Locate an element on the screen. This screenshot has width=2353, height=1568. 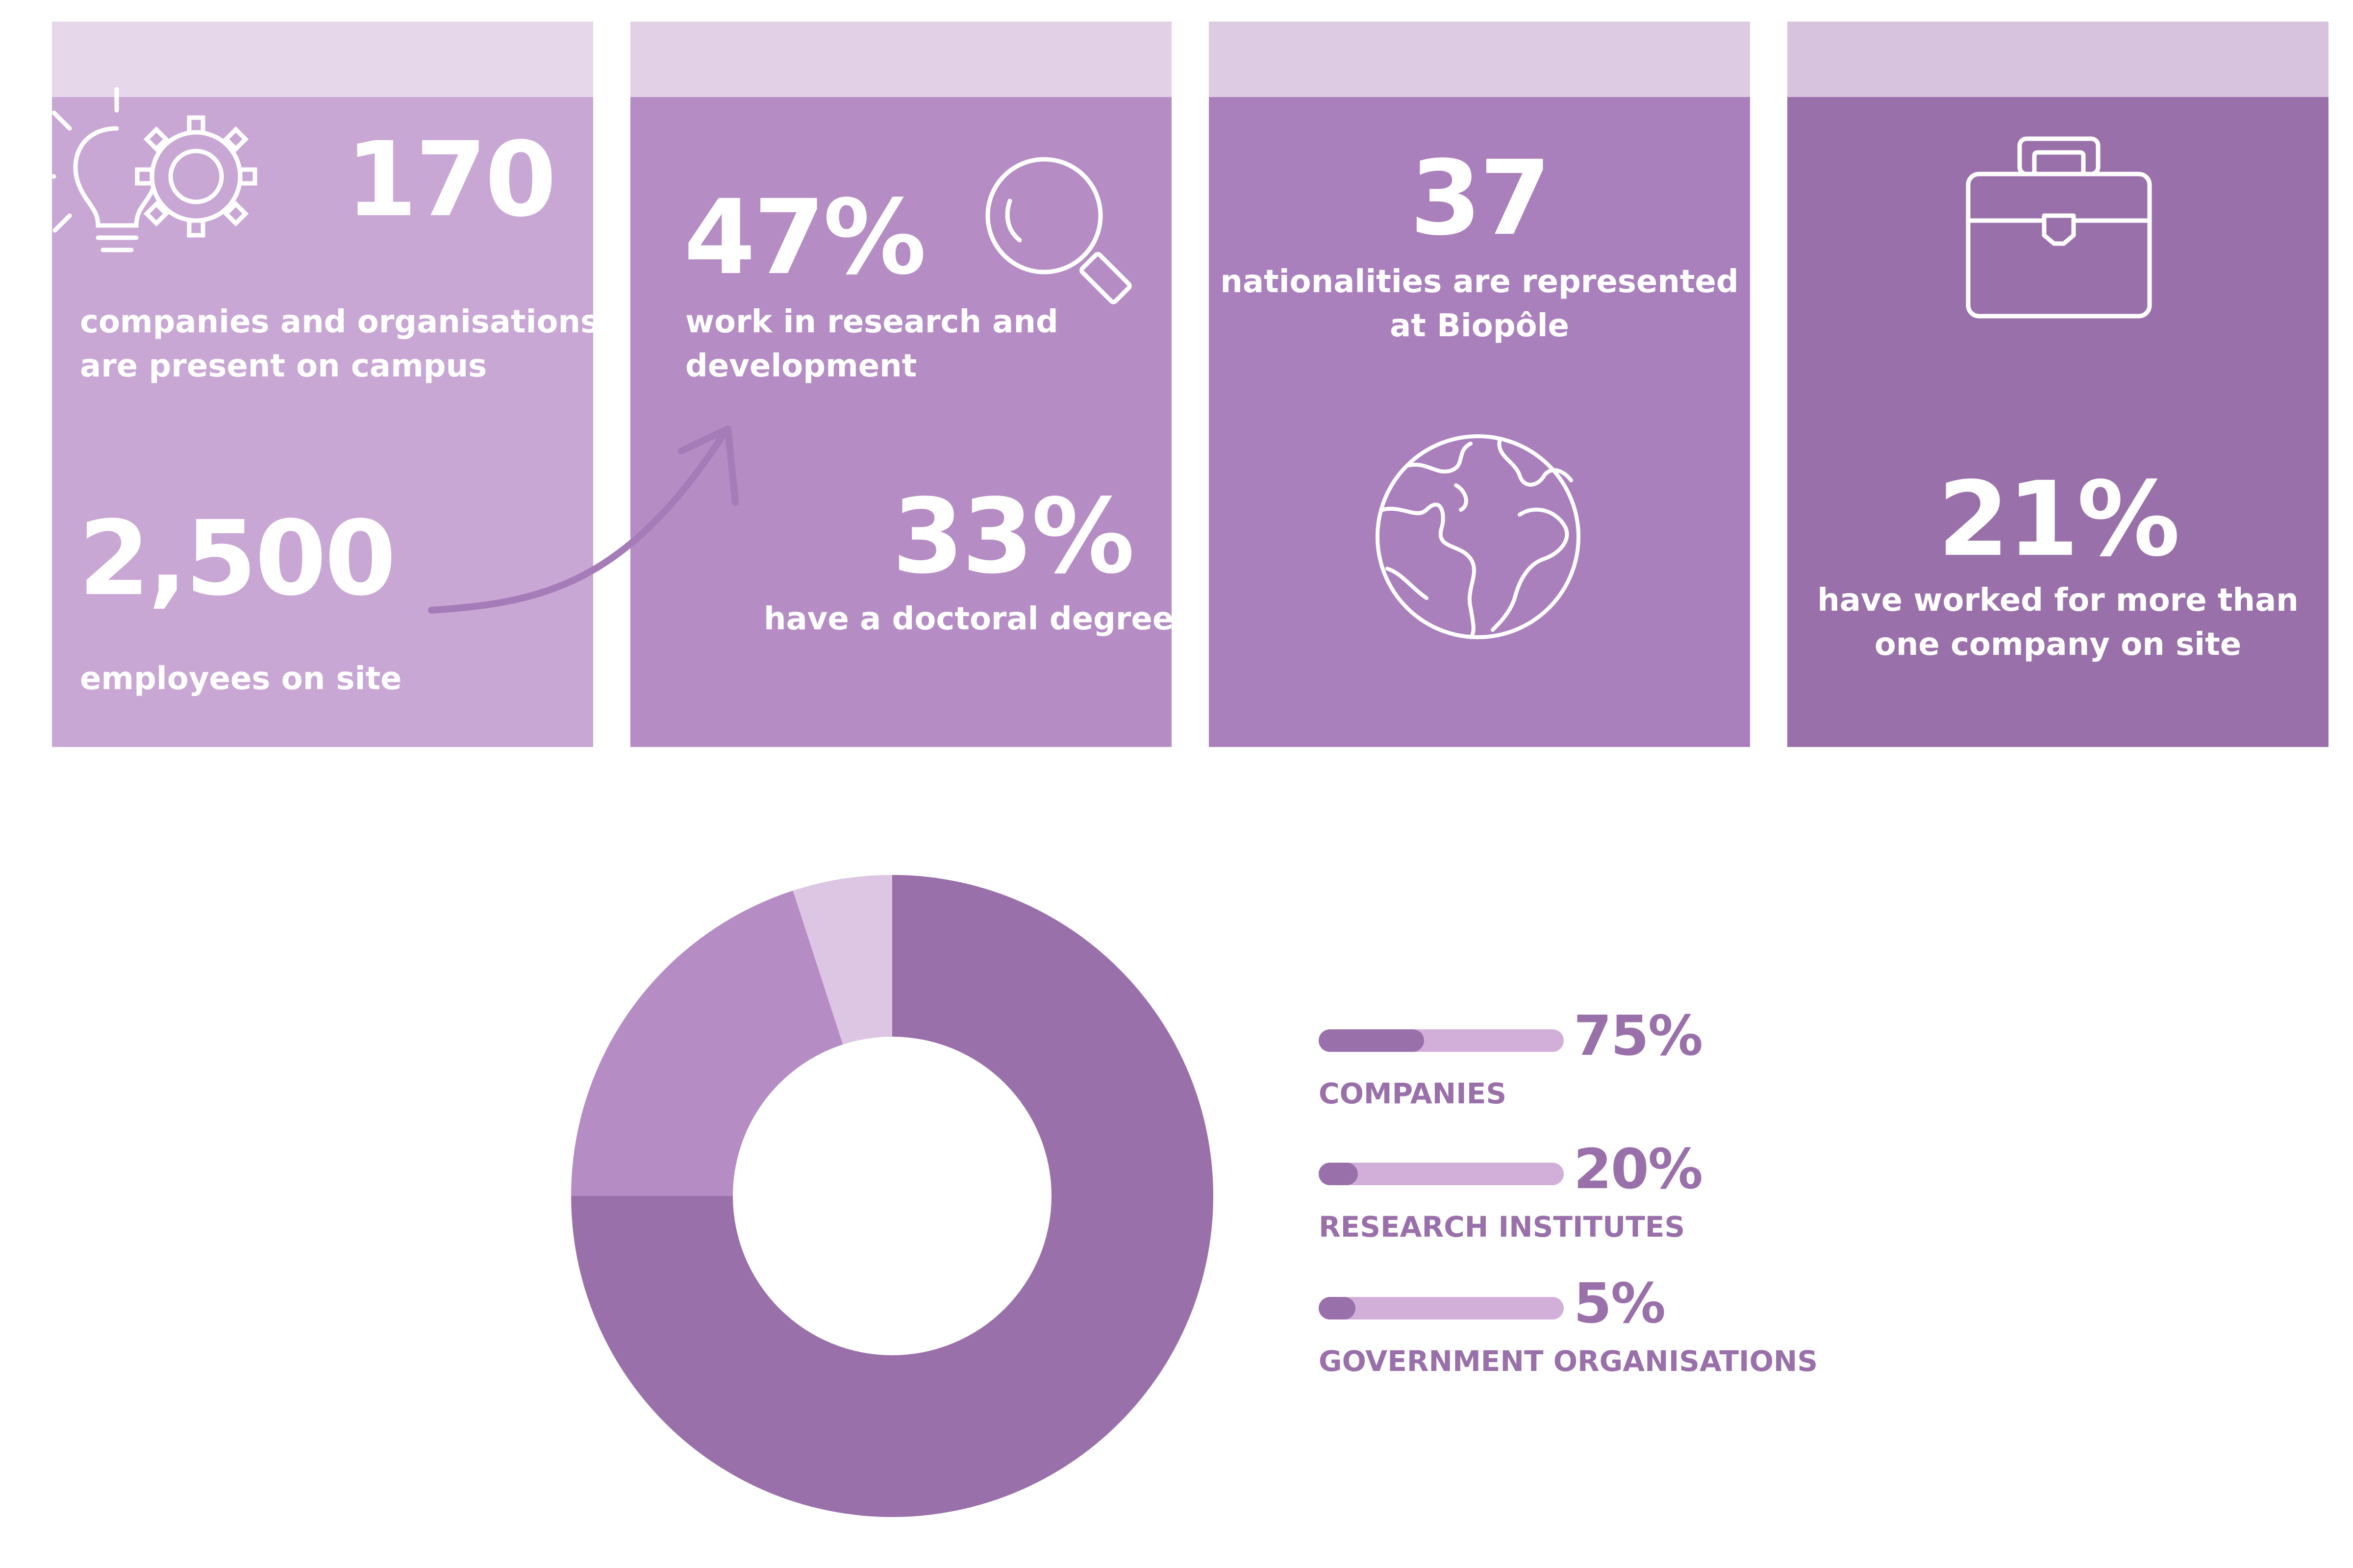
donut-slice-government-organisations is located at coordinates (842, 960).